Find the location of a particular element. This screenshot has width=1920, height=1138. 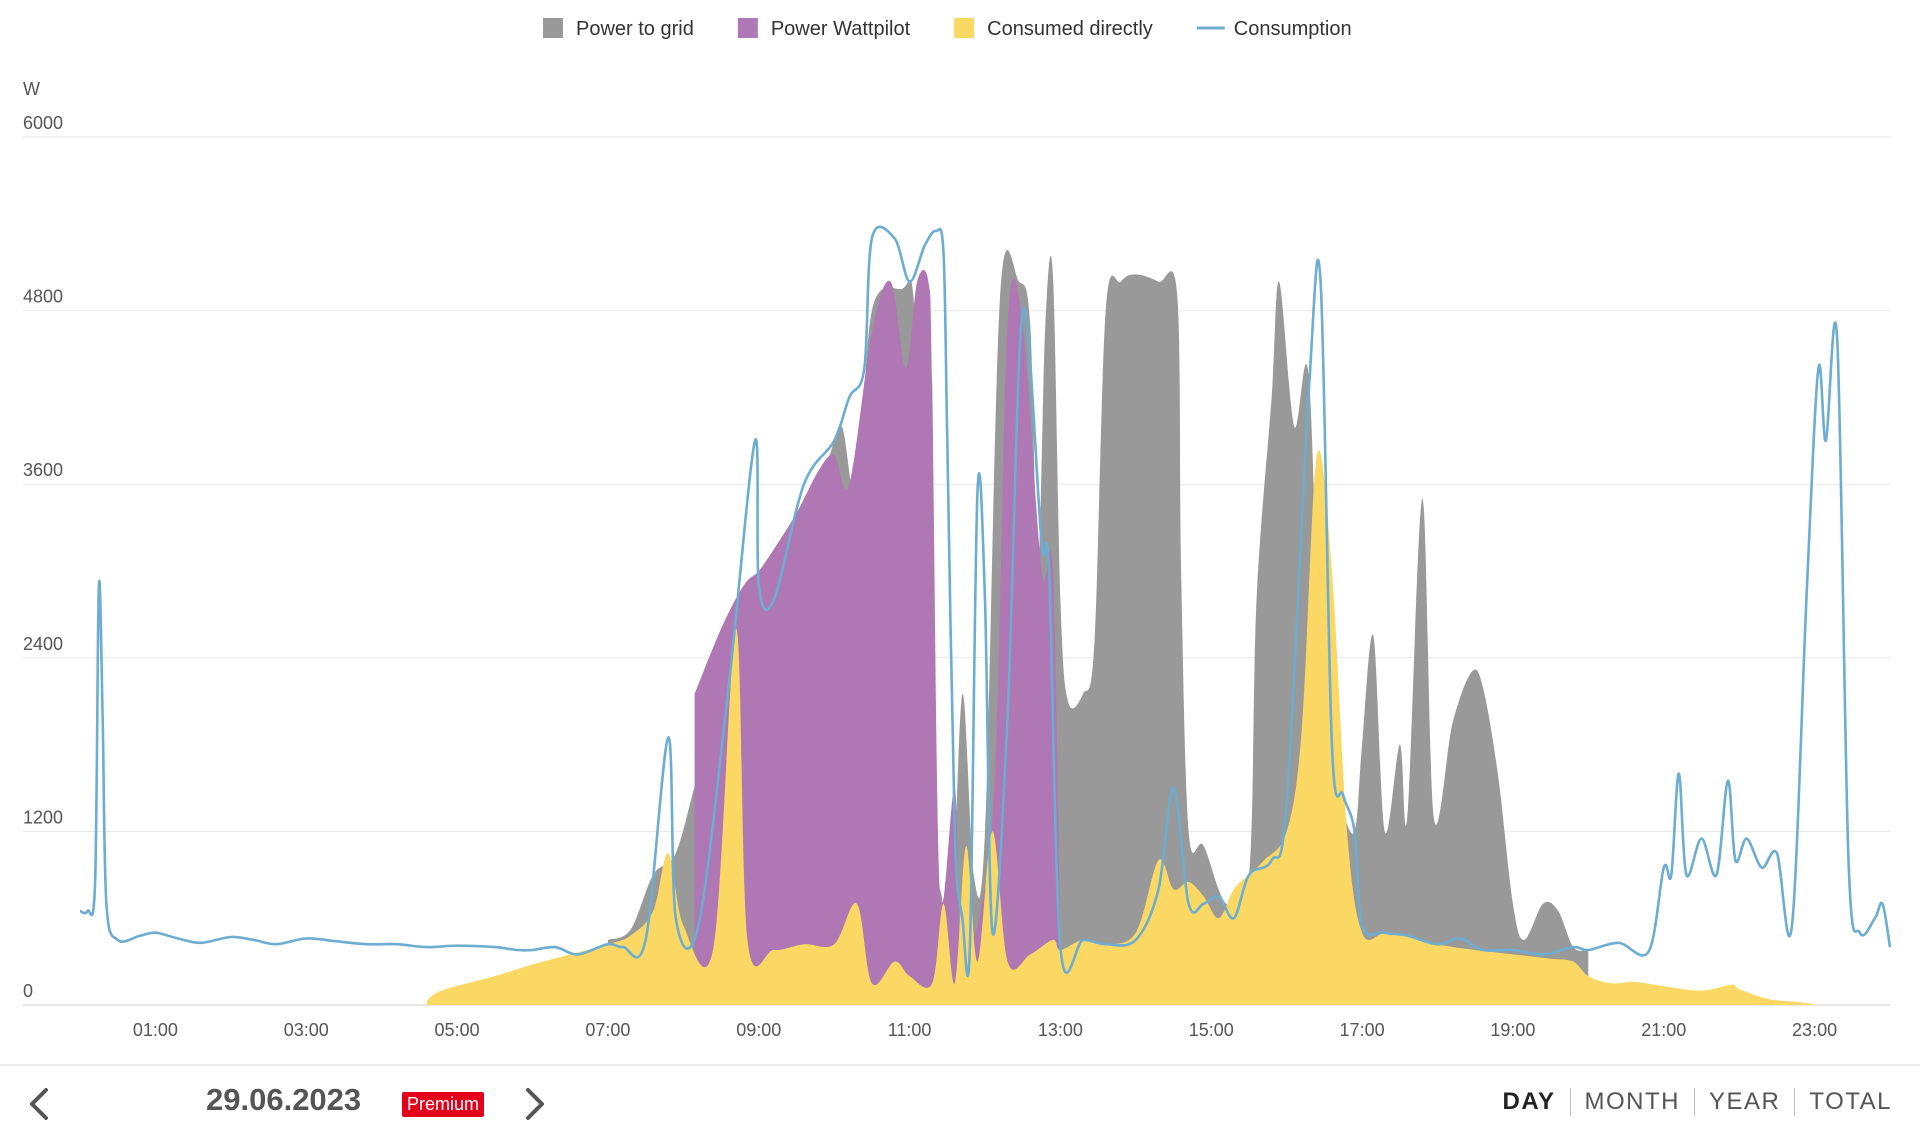

legend-item-power-to-grid: Power to grid is located at coordinates (618, 29).